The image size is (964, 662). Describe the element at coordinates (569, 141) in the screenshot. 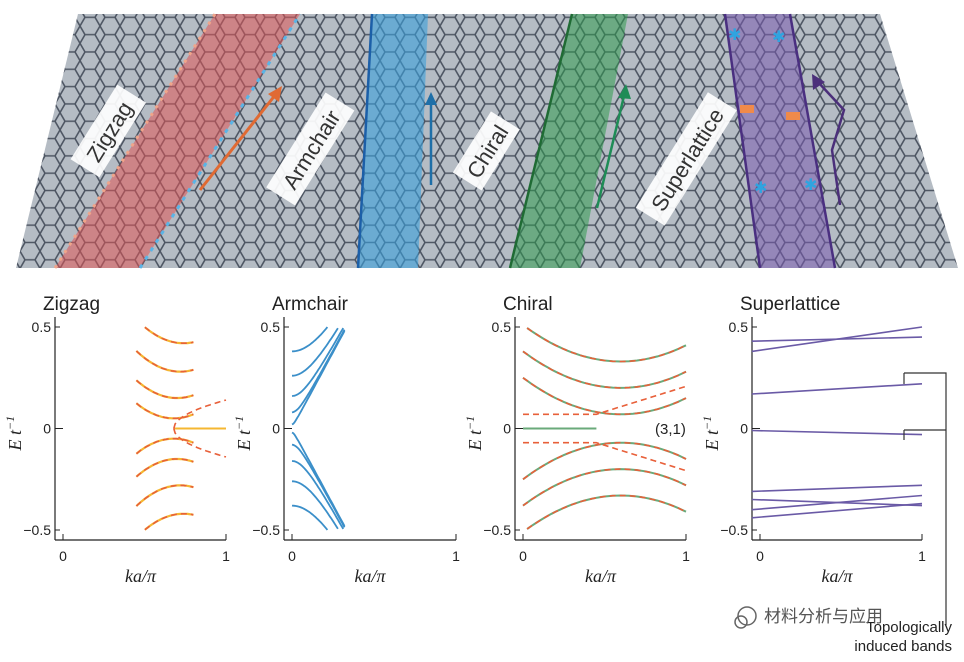

I see `chiral-ribbon` at that location.